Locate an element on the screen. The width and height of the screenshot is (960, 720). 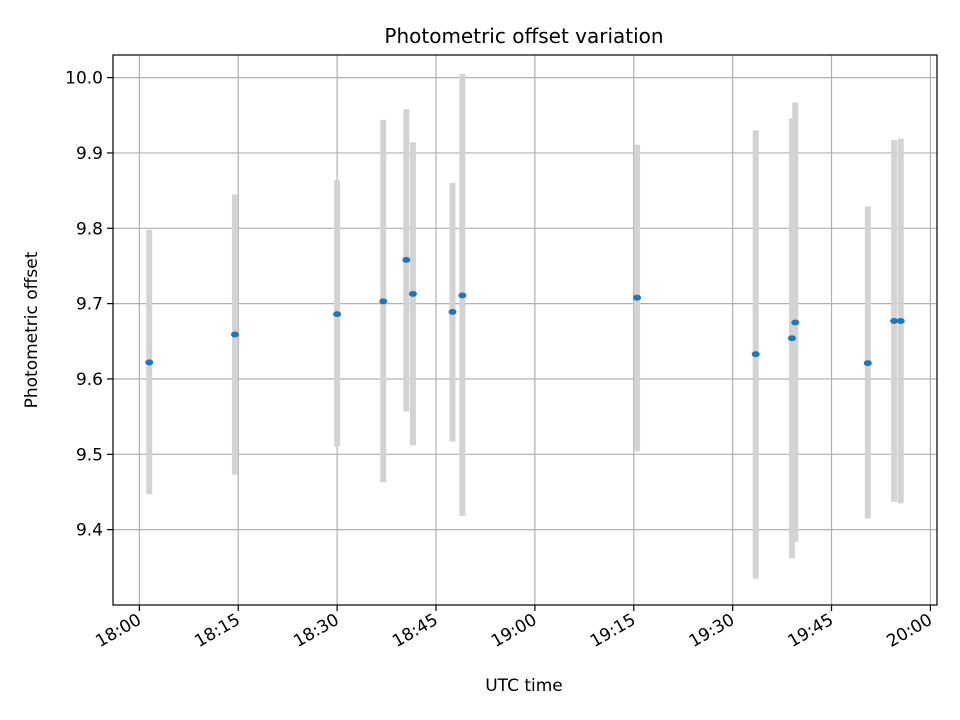
y-tick-label: 10.0 is located at coordinates (84, 79).